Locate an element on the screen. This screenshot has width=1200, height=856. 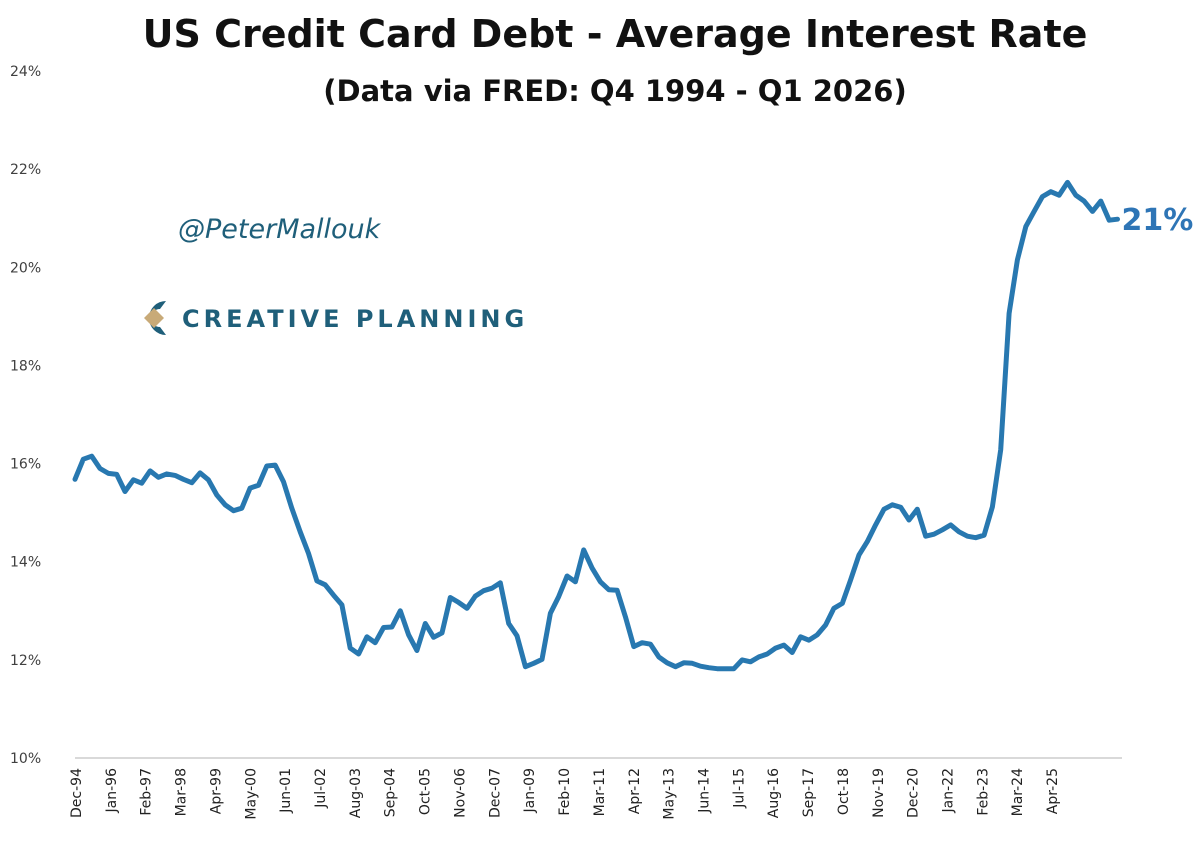
y-tick-label: 18% is located at coordinates (25, 366).